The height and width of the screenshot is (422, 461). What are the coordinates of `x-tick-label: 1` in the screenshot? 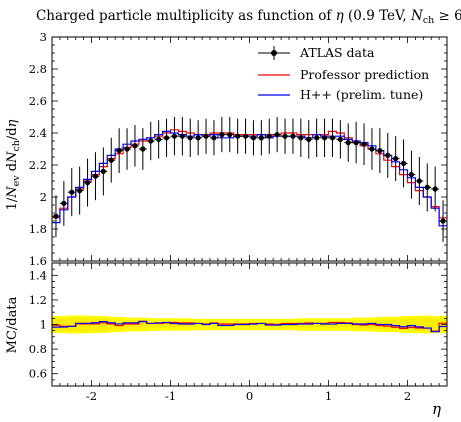 It's located at (328, 396).